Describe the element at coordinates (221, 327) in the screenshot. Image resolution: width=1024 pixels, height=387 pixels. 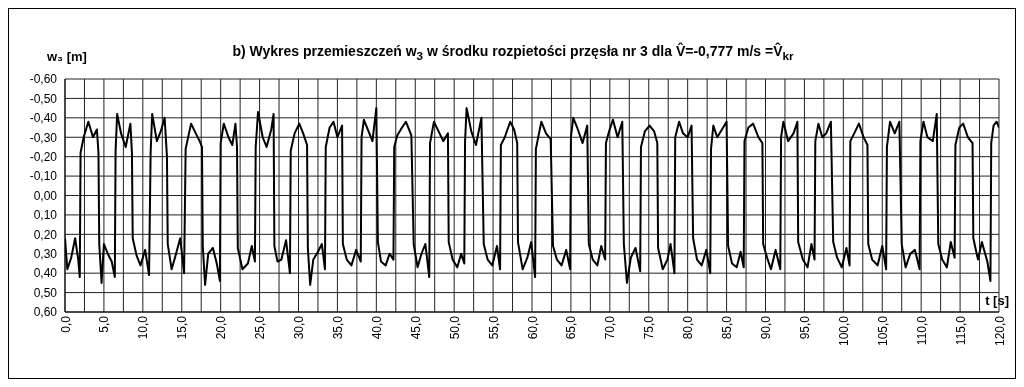
I see `x-tick-label: 20,0` at that location.